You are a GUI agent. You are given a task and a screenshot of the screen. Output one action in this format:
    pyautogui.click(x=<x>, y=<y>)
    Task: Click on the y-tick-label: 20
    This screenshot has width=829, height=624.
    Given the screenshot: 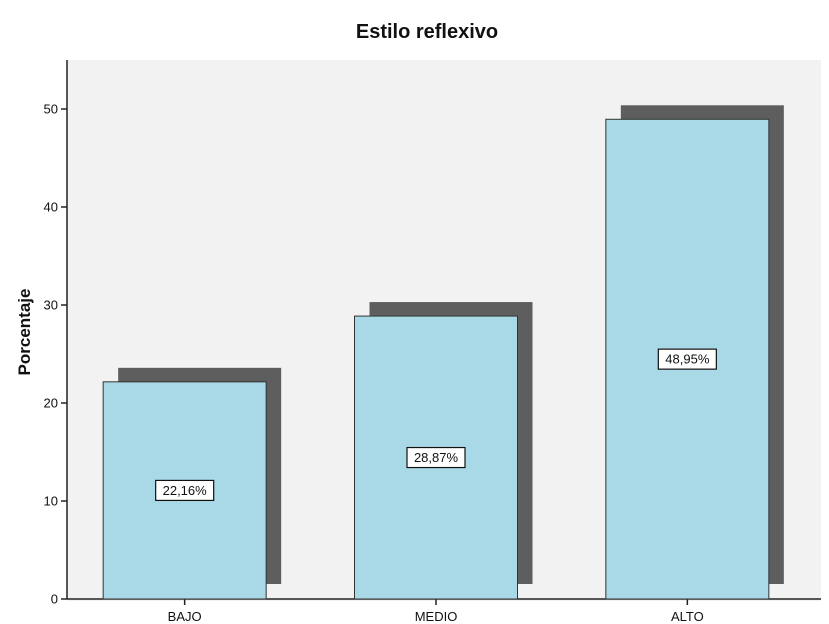 What is the action you would take?
    pyautogui.click(x=51, y=403)
    